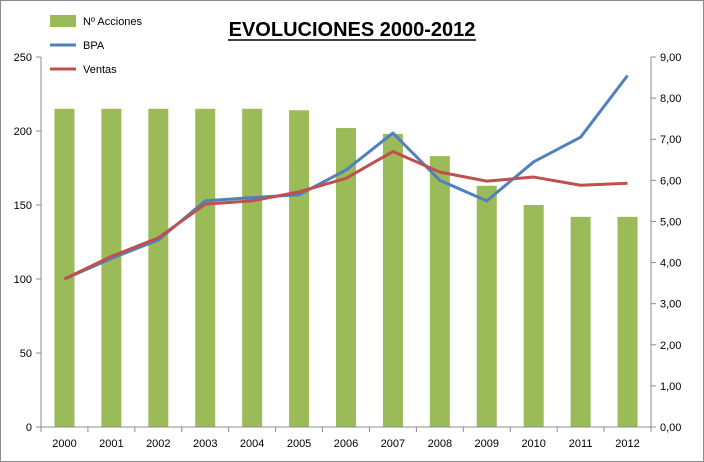  Describe the element at coordinates (346, 278) in the screenshot. I see `bar-acciones-2006` at that location.